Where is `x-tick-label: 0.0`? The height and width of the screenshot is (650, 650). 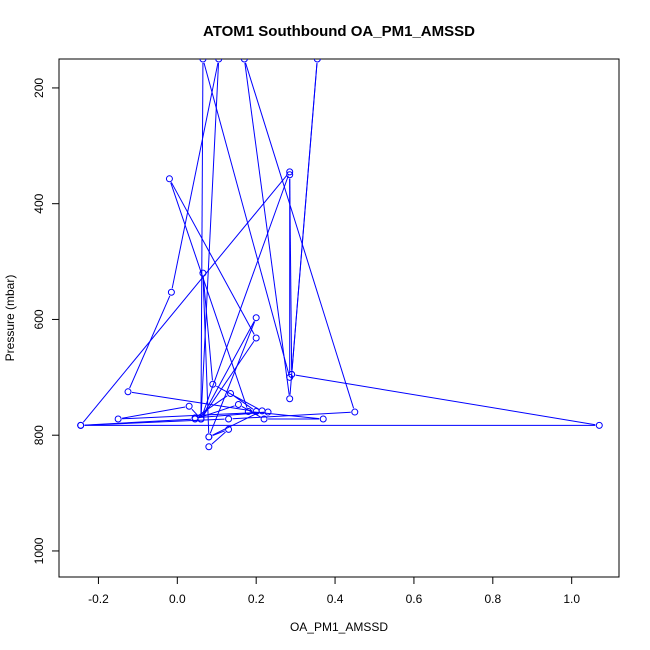 x-tick-label: 0.0 is located at coordinates (177, 599).